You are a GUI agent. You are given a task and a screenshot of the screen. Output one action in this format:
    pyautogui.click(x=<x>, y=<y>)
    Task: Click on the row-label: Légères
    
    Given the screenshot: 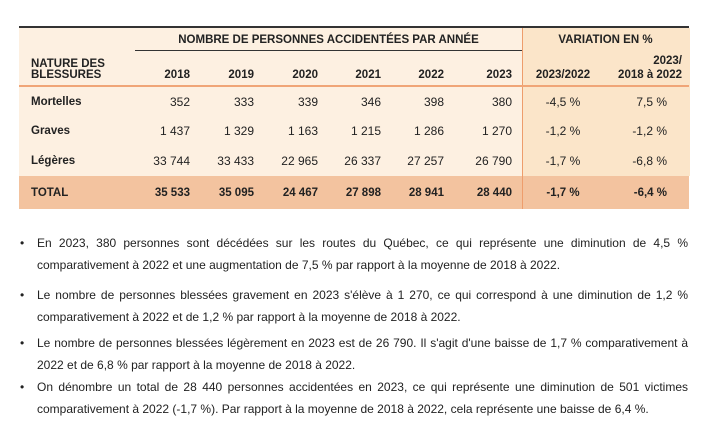 What is the action you would take?
    pyautogui.click(x=53, y=161)
    